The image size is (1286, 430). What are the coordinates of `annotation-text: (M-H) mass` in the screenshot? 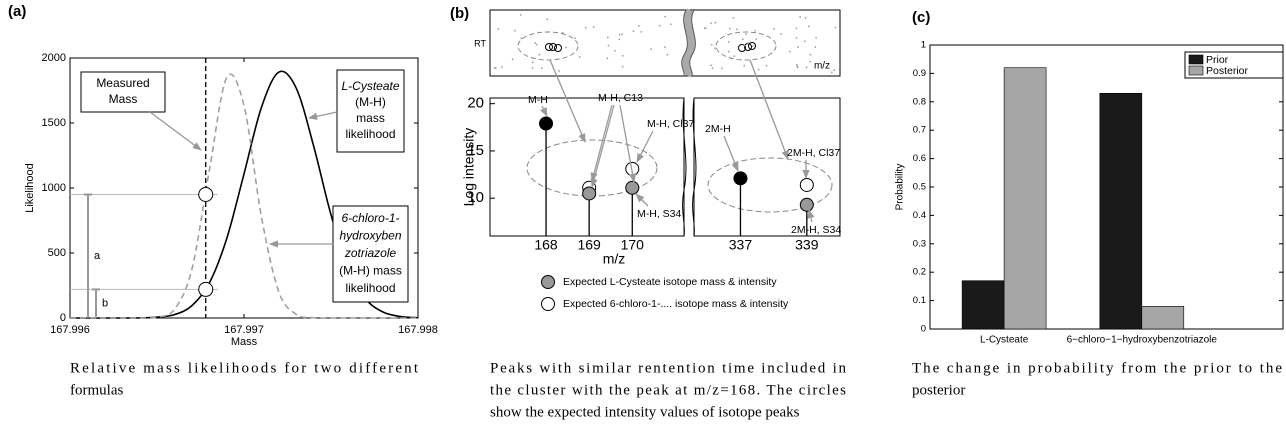 It's located at (370, 271).